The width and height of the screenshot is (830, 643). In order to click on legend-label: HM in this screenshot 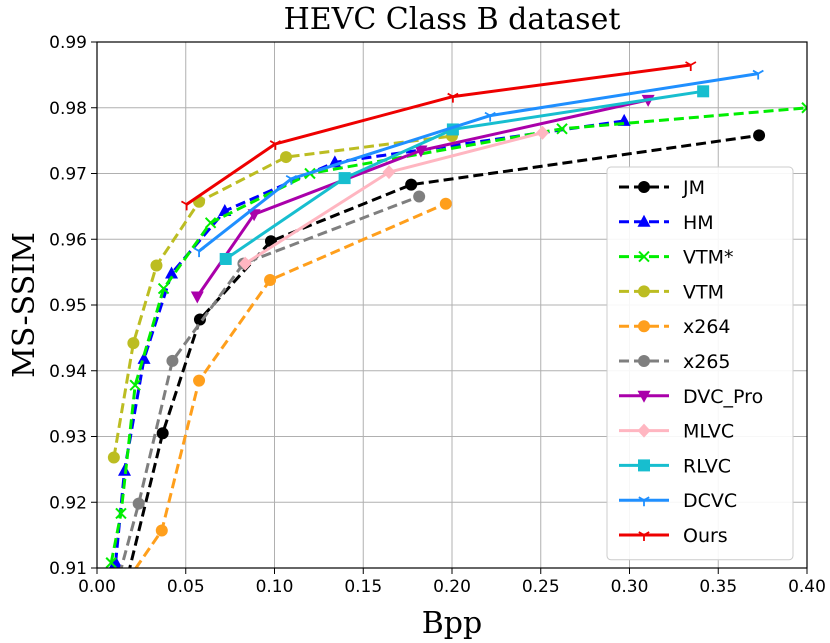, I will do `click(698, 223)`.